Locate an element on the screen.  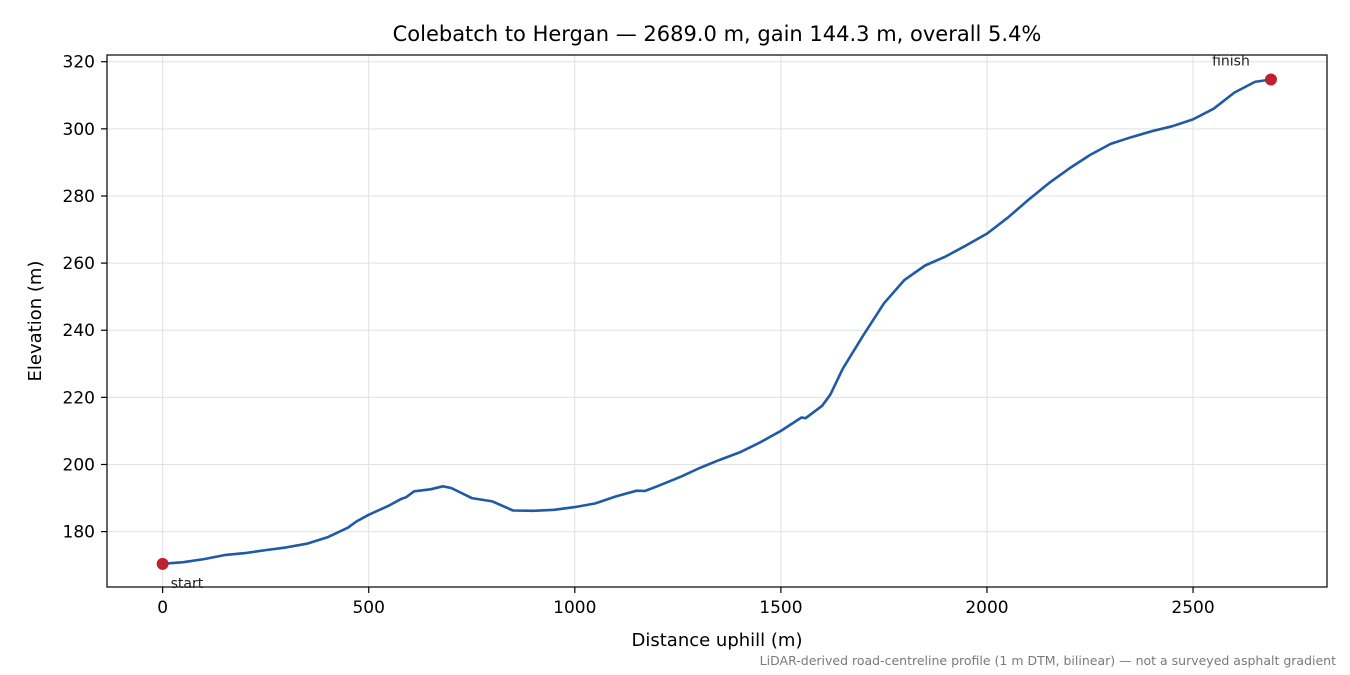
x-tick-label: 1500 is located at coordinates (780, 608).